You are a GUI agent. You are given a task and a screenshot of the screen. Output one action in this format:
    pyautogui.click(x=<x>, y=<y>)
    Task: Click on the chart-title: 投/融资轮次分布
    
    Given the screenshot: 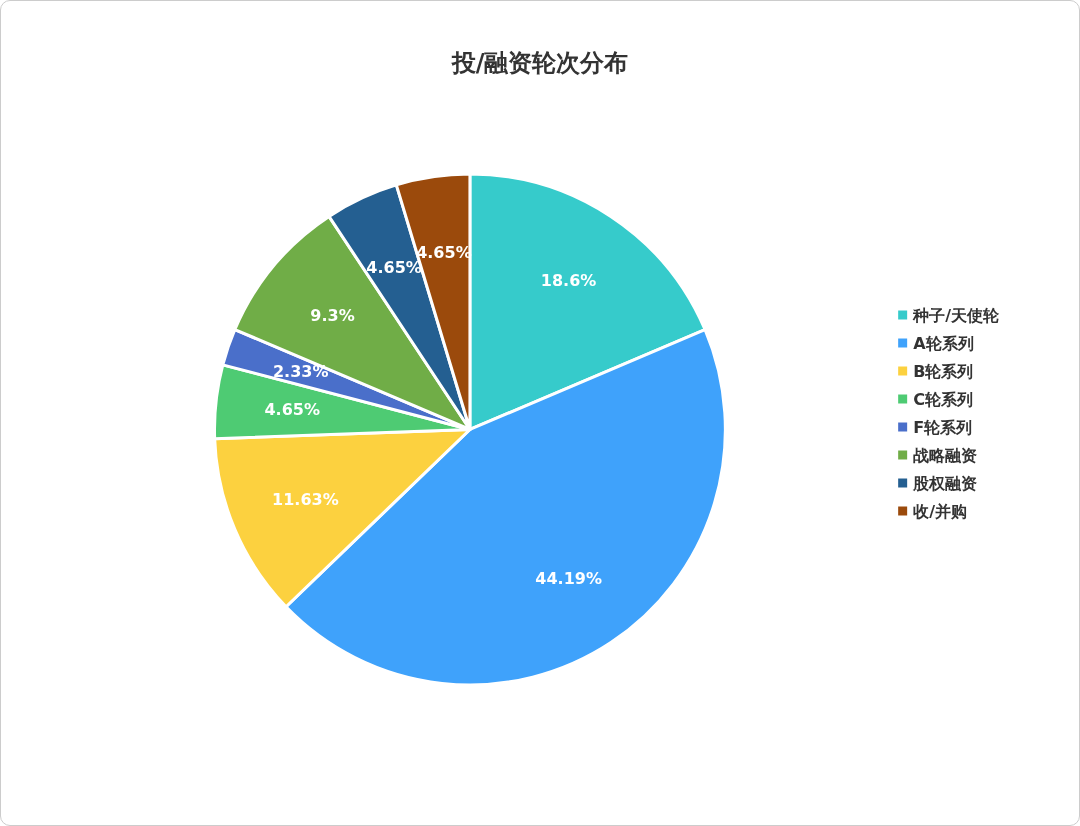 What is the action you would take?
    pyautogui.click(x=539, y=63)
    